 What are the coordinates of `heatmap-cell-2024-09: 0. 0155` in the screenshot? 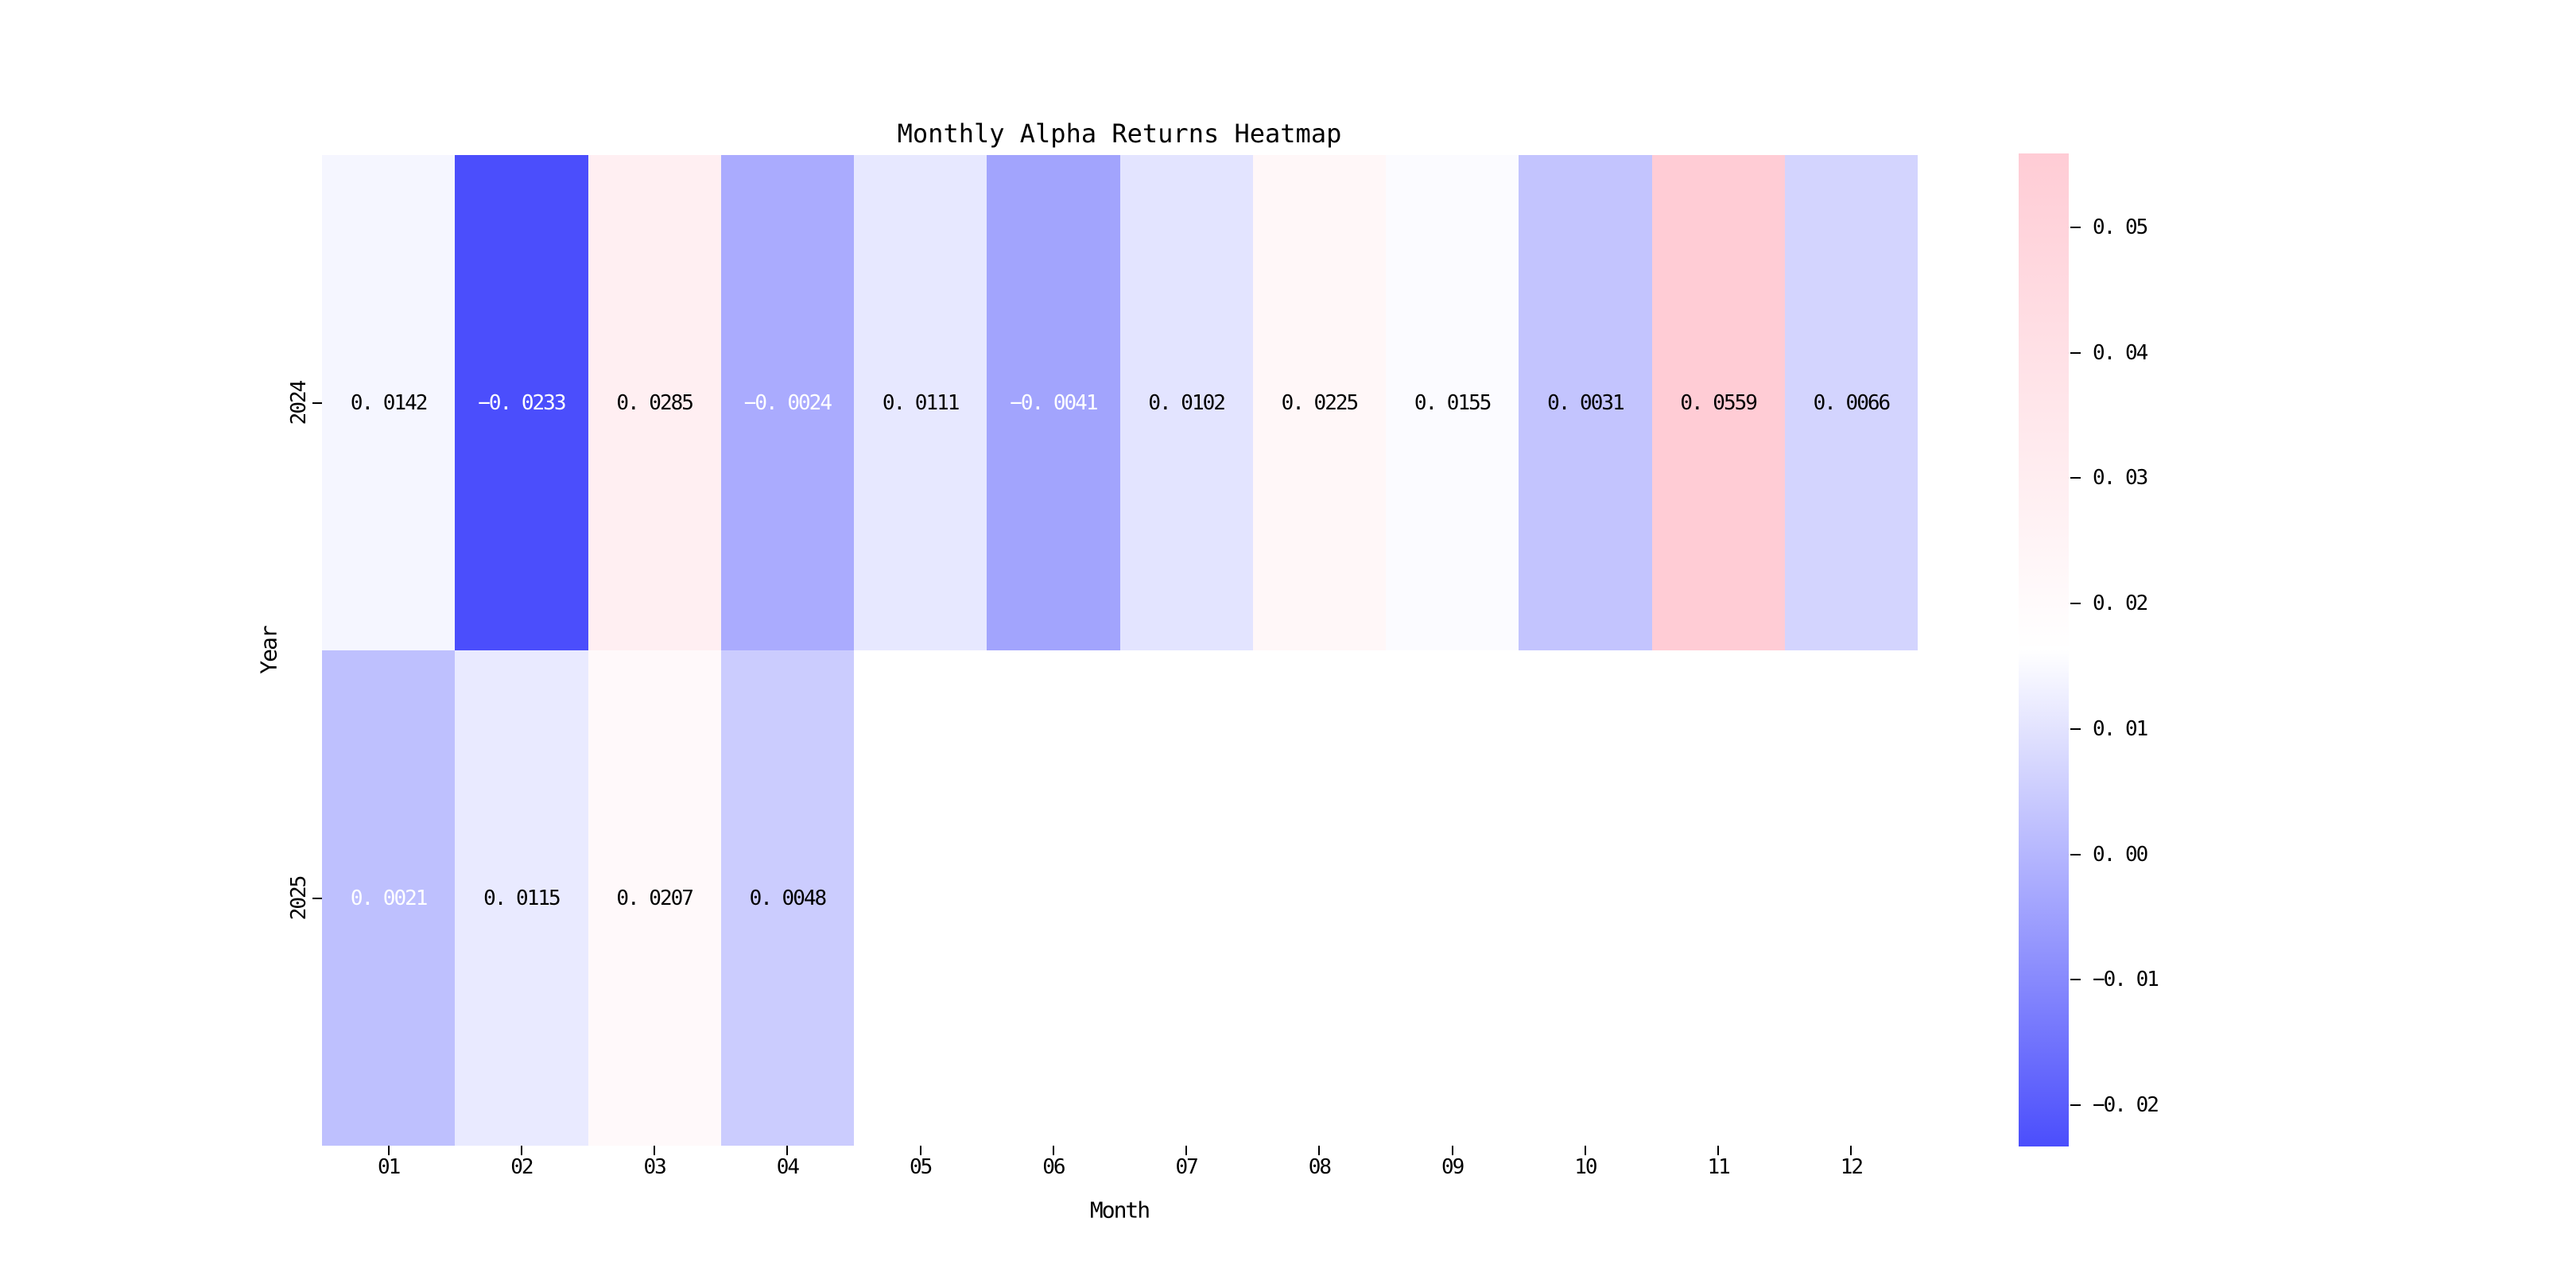 It's located at (1453, 403).